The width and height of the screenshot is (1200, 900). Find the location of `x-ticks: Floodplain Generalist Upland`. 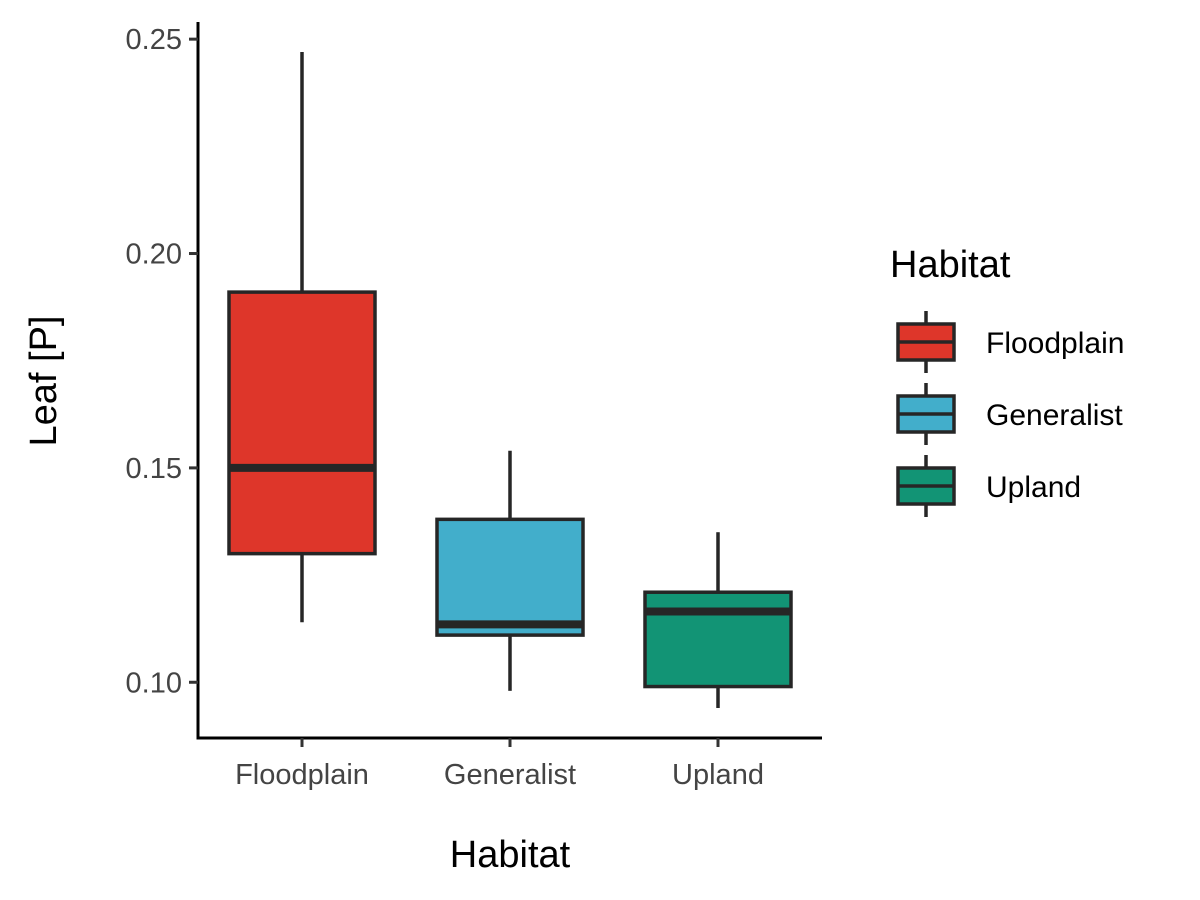

x-ticks: Floodplain Generalist Upland is located at coordinates (499, 764).